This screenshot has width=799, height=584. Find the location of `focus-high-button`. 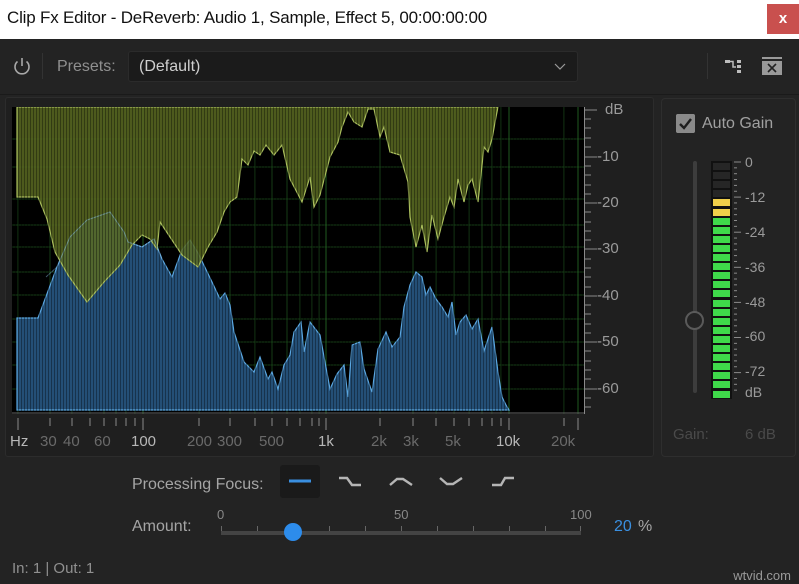

focus-high-button is located at coordinates (503, 481).